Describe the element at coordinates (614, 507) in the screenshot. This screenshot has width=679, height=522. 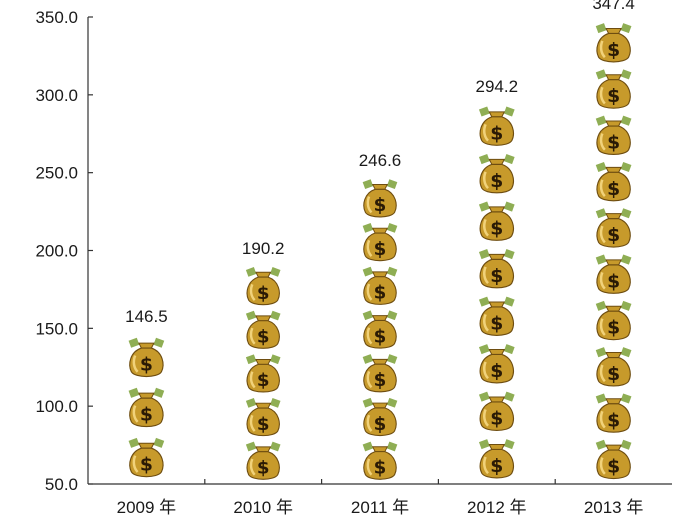
I see `x-tick-label: 2013 年` at that location.